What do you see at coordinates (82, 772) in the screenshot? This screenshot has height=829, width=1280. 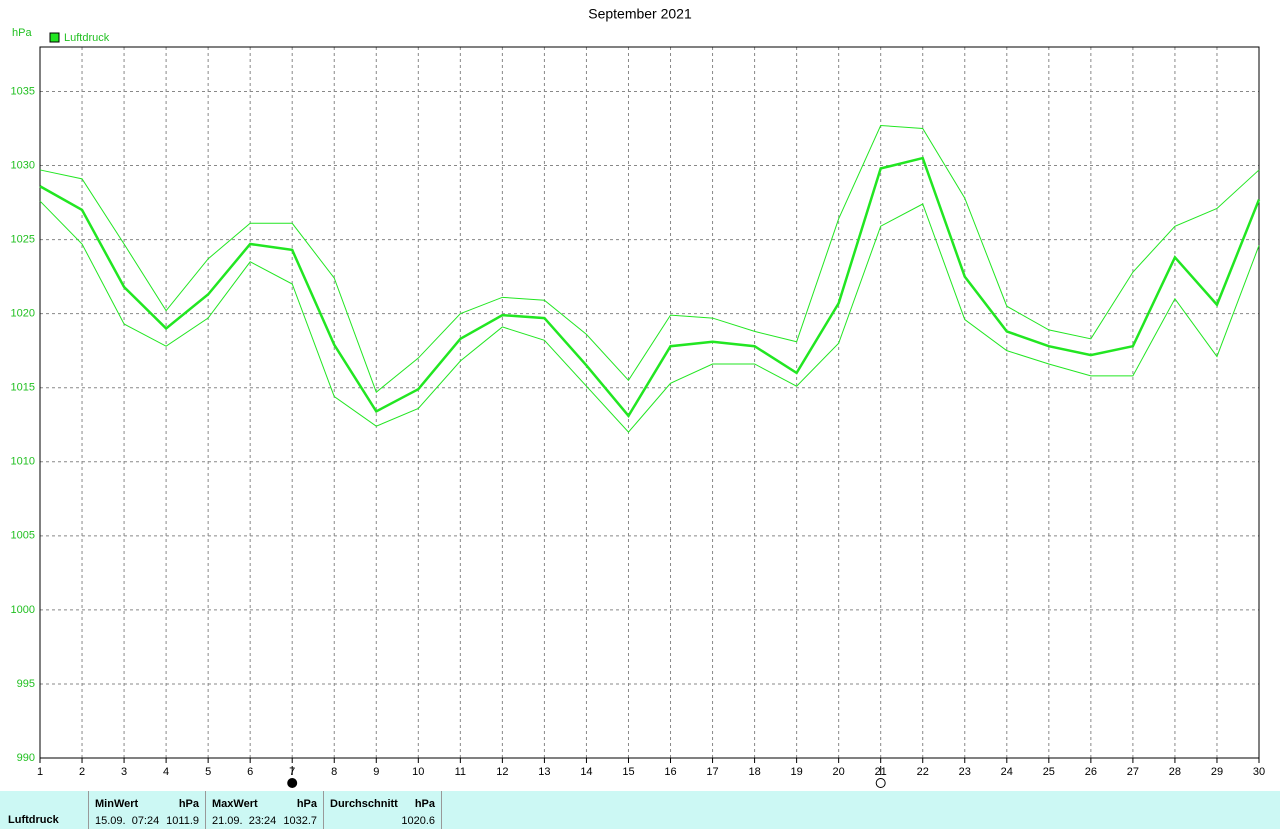 I see `x-tick-label: 2` at bounding box center [82, 772].